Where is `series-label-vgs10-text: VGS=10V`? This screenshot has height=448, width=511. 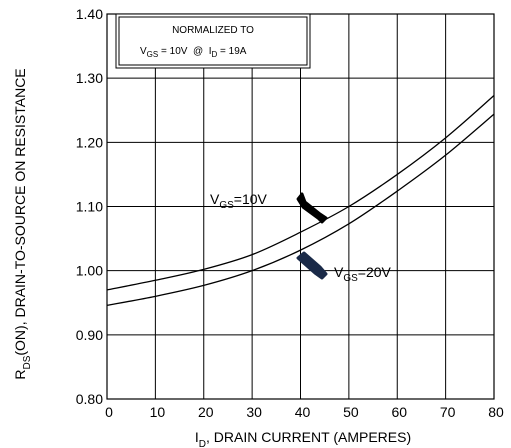
series-label-vgs10-text: VGS=10V is located at coordinates (239, 201).